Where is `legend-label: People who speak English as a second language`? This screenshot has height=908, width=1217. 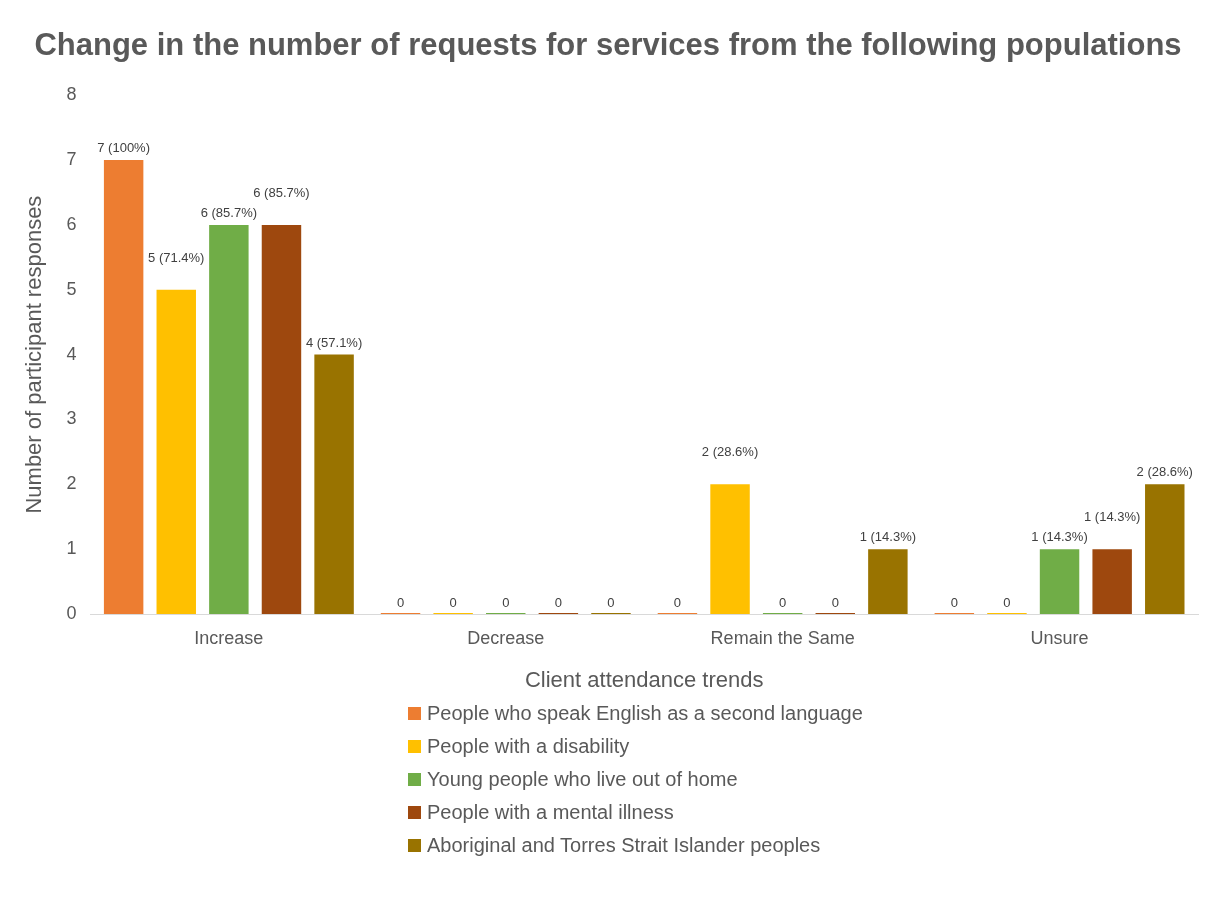
legend-label: People who speak English as a second language is located at coordinates (645, 713).